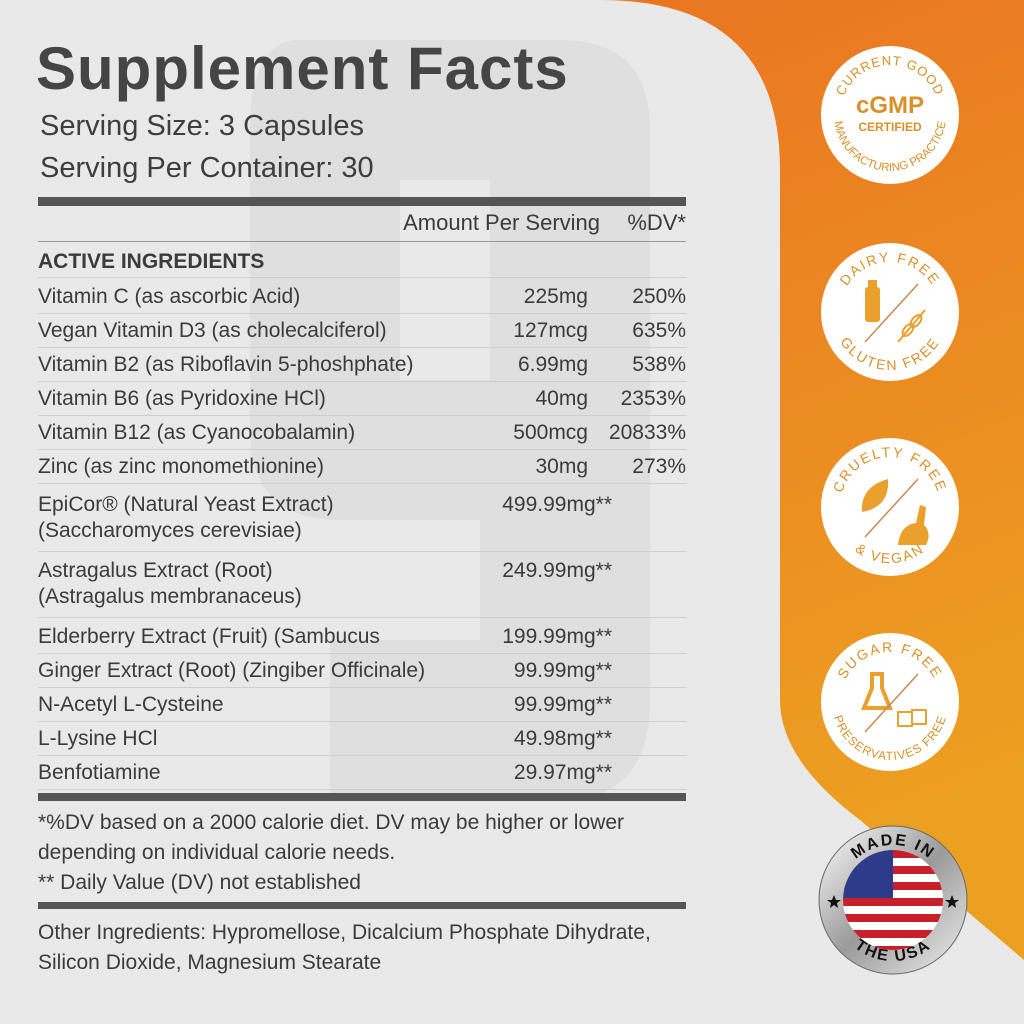  What do you see at coordinates (647, 432) in the screenshot?
I see `ingredient-dv: 20833%` at bounding box center [647, 432].